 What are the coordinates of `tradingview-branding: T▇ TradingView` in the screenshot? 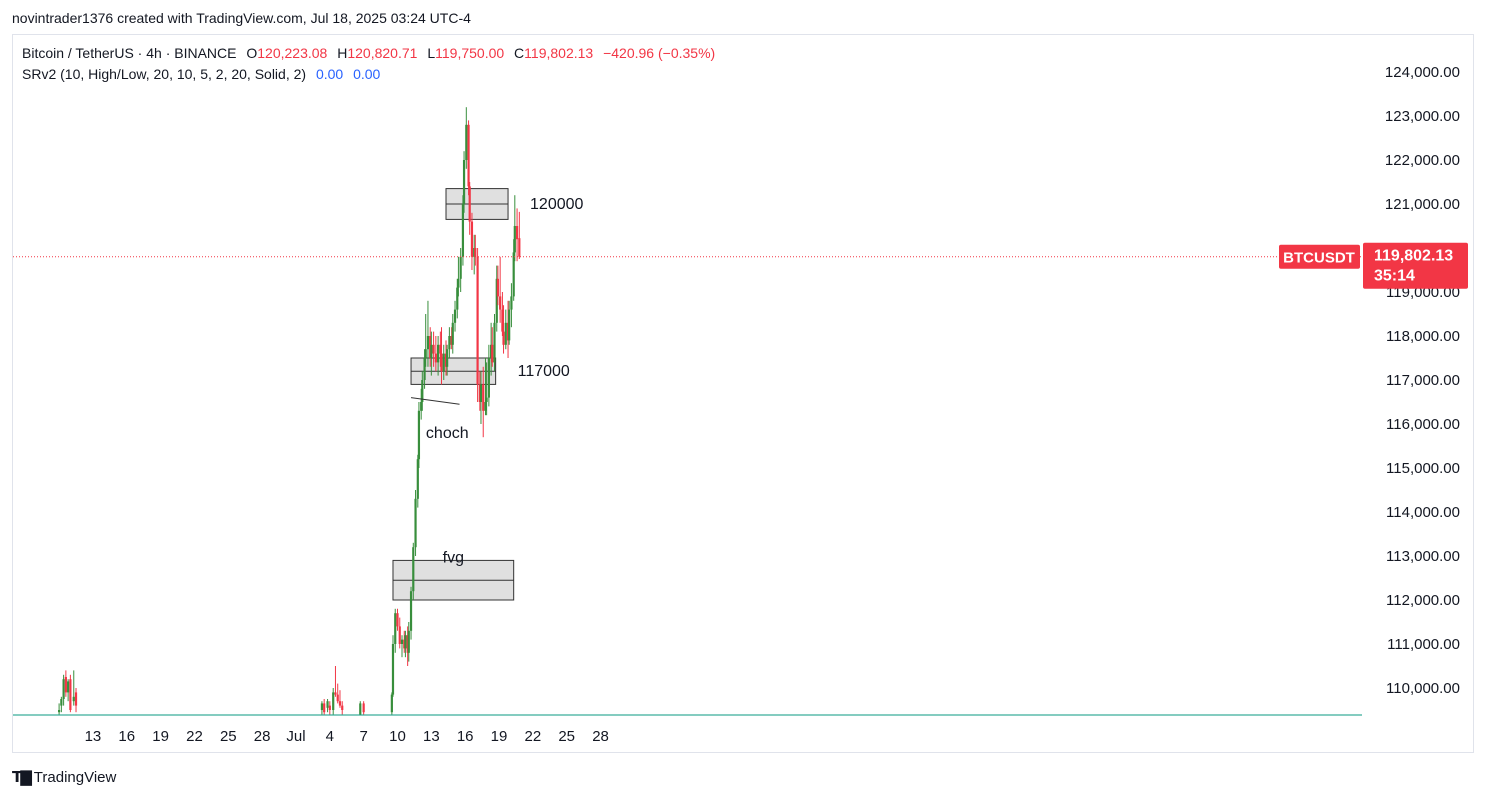 It's located at (64, 777).